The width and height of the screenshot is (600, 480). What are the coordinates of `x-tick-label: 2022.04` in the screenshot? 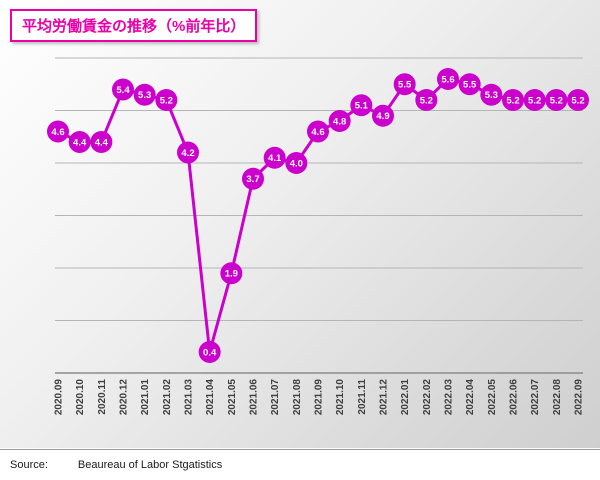 It's located at (470, 397).